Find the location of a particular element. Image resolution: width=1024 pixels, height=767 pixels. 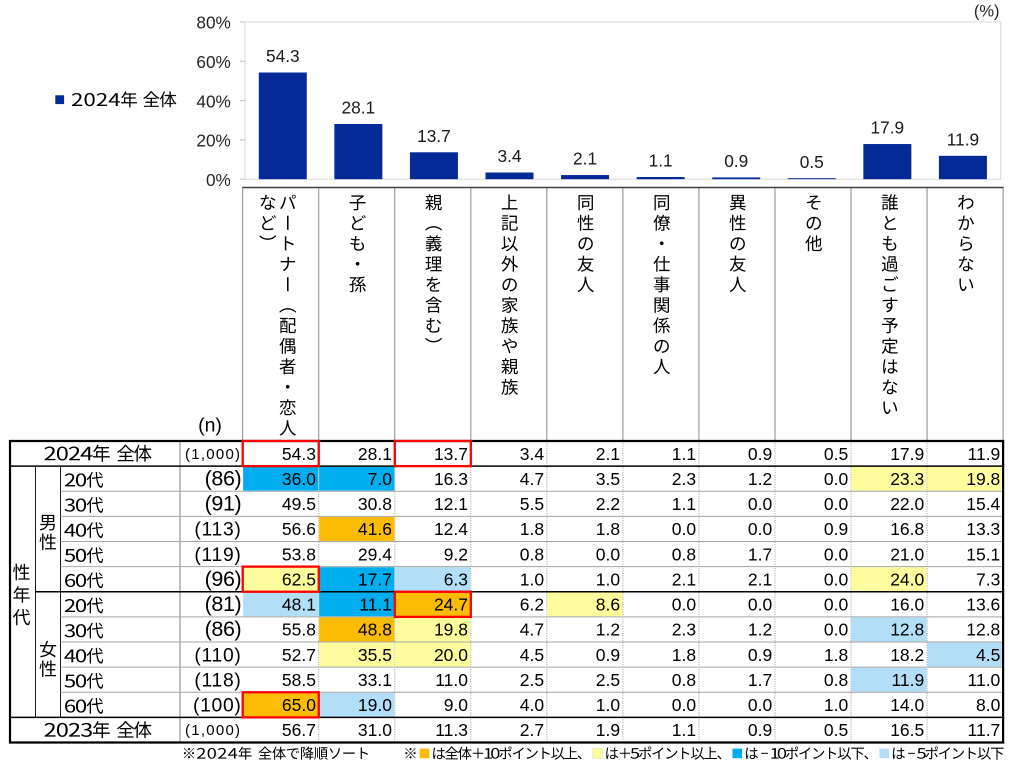

svg-text: 7.3 is located at coordinates (988, 579).